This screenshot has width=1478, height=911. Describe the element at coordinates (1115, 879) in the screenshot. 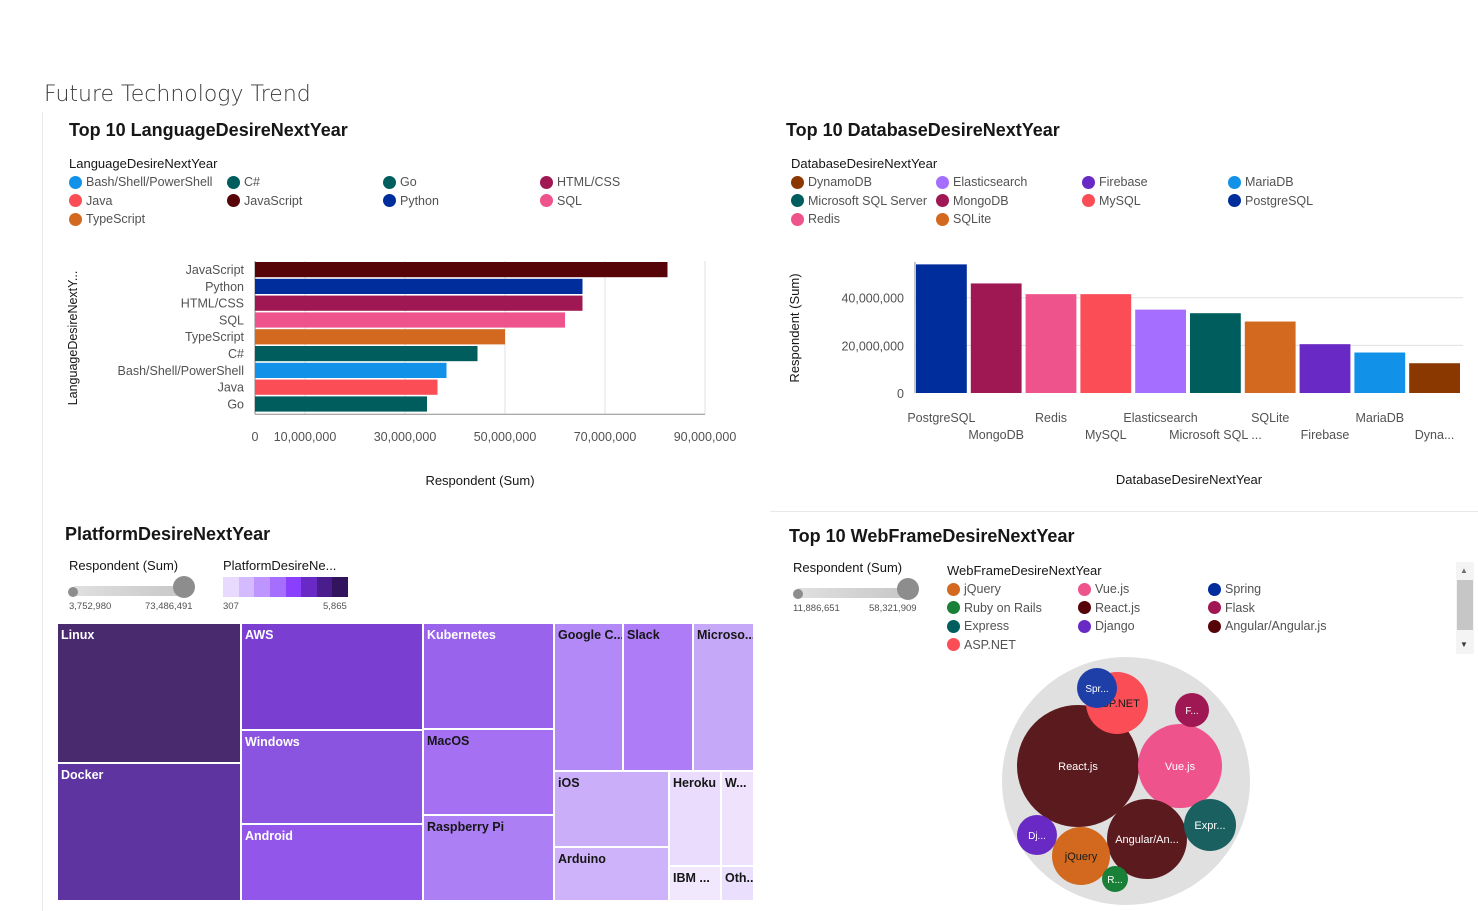

I see `webframe-bubble-r` at that location.